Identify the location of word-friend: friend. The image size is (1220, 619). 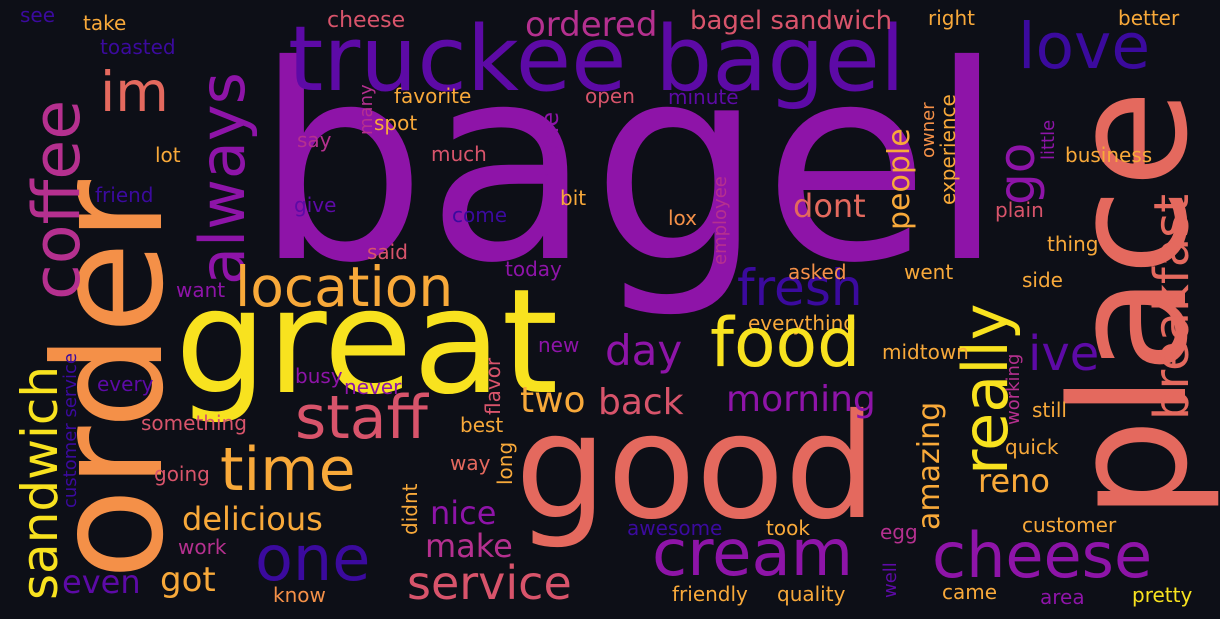
(124, 195).